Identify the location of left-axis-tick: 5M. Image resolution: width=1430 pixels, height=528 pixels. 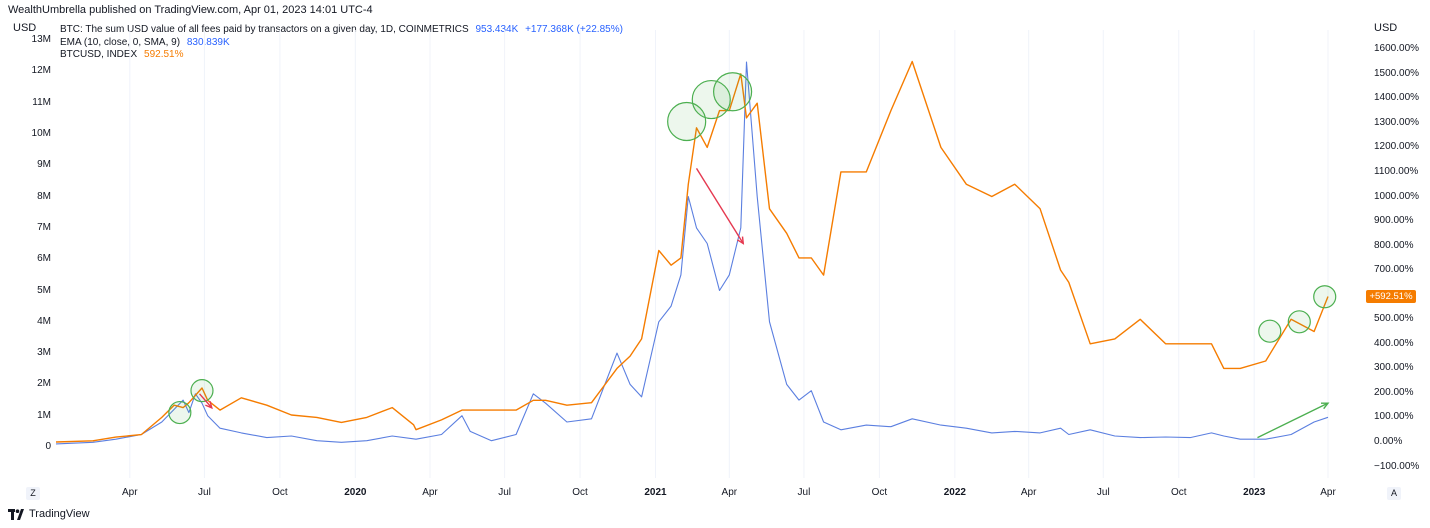
(44, 290).